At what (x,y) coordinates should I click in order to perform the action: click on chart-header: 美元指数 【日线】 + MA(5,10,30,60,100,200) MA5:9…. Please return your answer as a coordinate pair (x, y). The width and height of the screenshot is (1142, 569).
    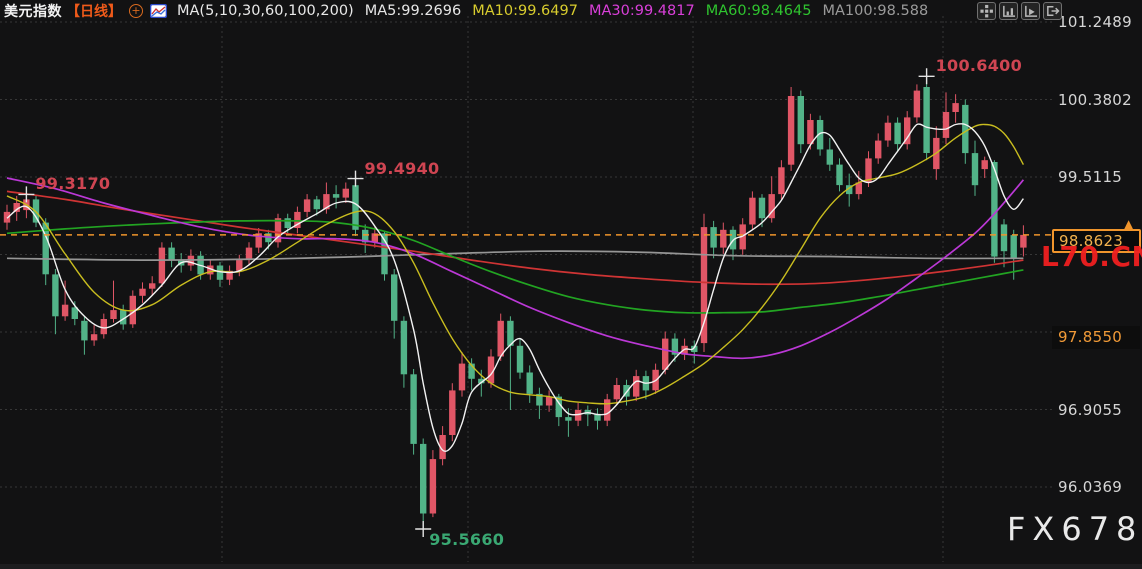
    Looking at the image, I should click on (571, 11).